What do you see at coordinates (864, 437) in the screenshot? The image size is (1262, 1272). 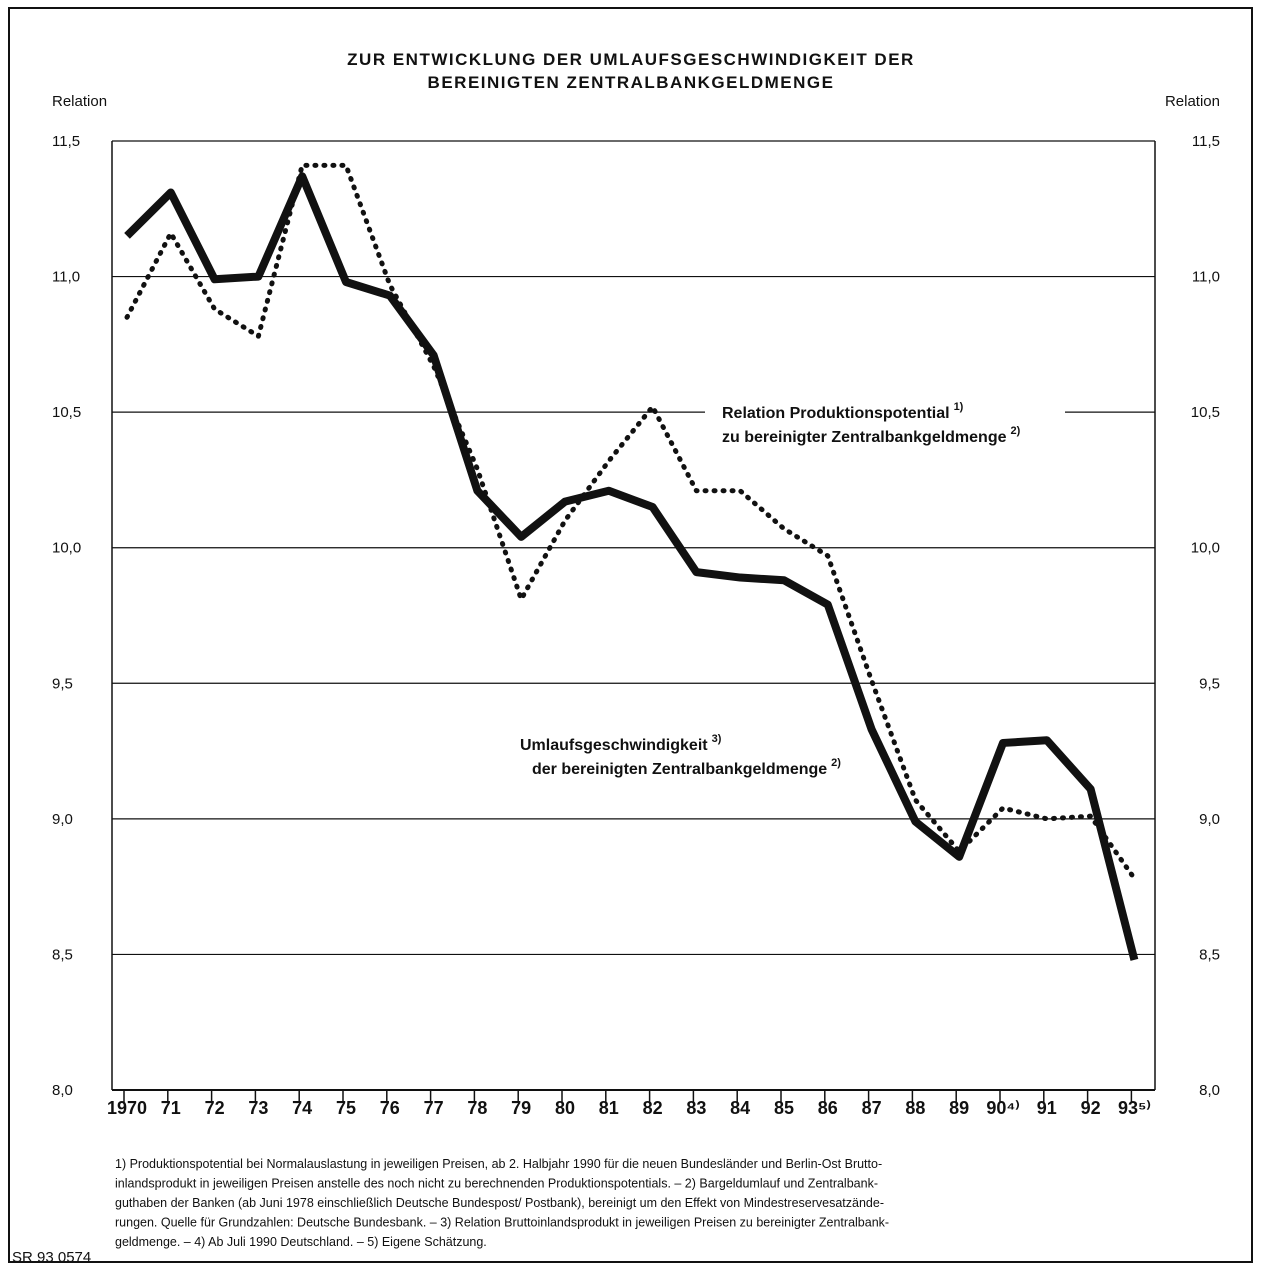 I see `annotation-text: zu bereinigter Zentralbankgeldmenge` at bounding box center [864, 437].